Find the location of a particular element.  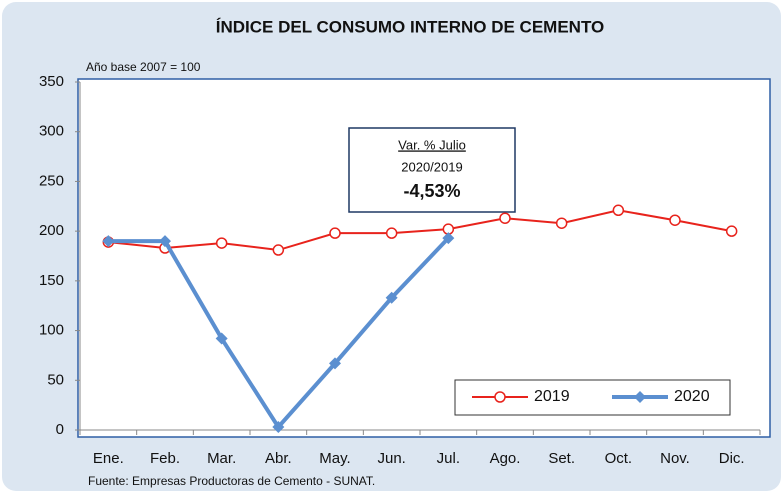

y-tick-label: 300 is located at coordinates (51, 131).